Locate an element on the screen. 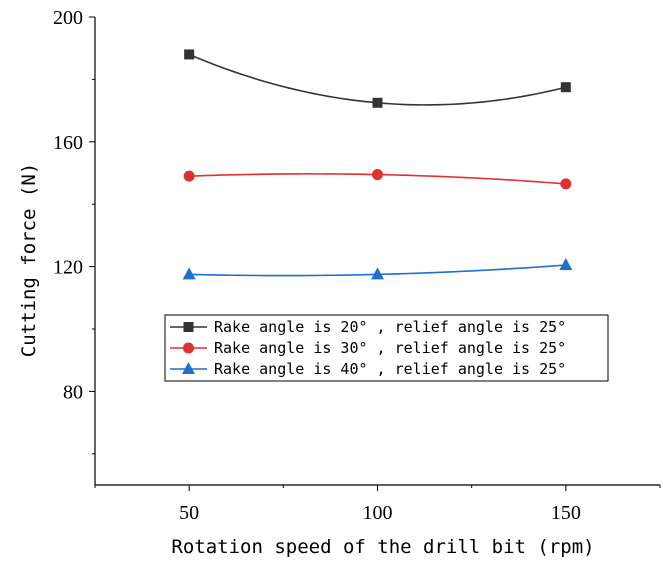 The height and width of the screenshot is (565, 663). y-axis-title: Cutting force (N) is located at coordinates (29, 260).